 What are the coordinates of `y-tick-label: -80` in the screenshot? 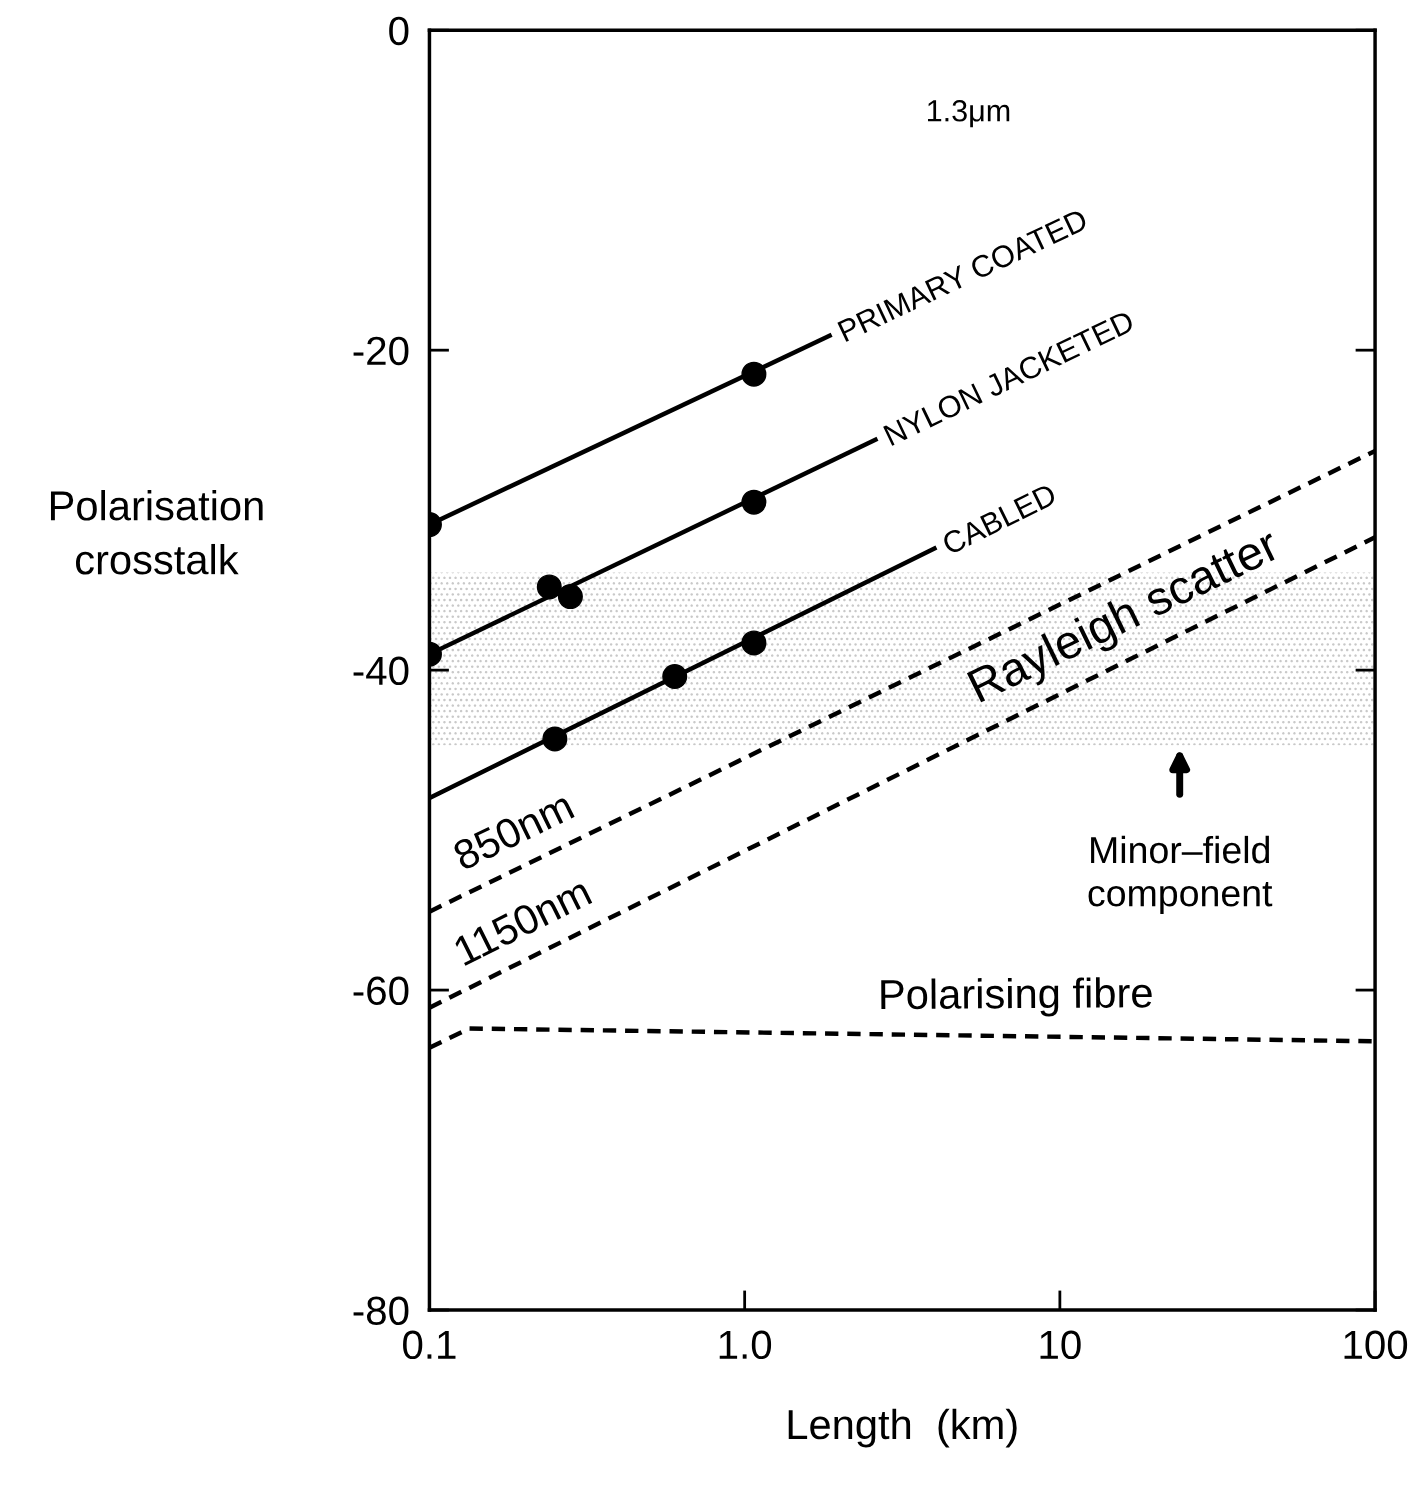 It's located at (381, 1311).